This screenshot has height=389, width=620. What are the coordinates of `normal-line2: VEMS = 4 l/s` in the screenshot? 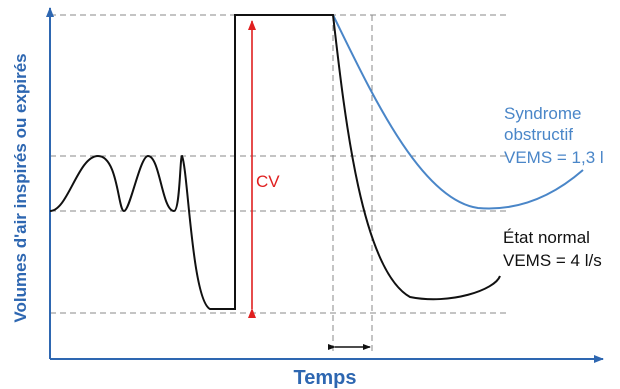 It's located at (552, 260).